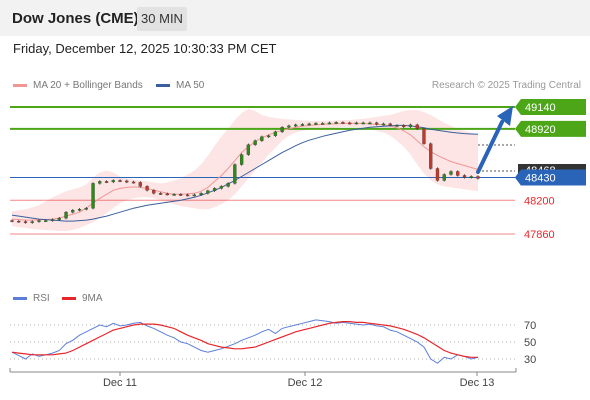 The height and width of the screenshot is (400, 590). Describe the element at coordinates (244, 339) in the screenshot. I see `rsi-ma9-line` at that location.